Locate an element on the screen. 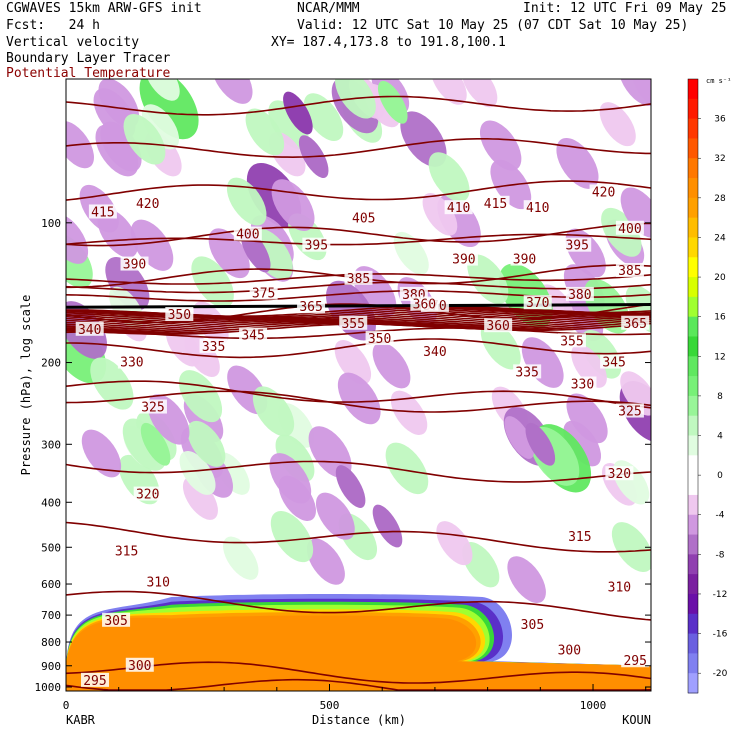  tropopause-line is located at coordinates (358, 306).